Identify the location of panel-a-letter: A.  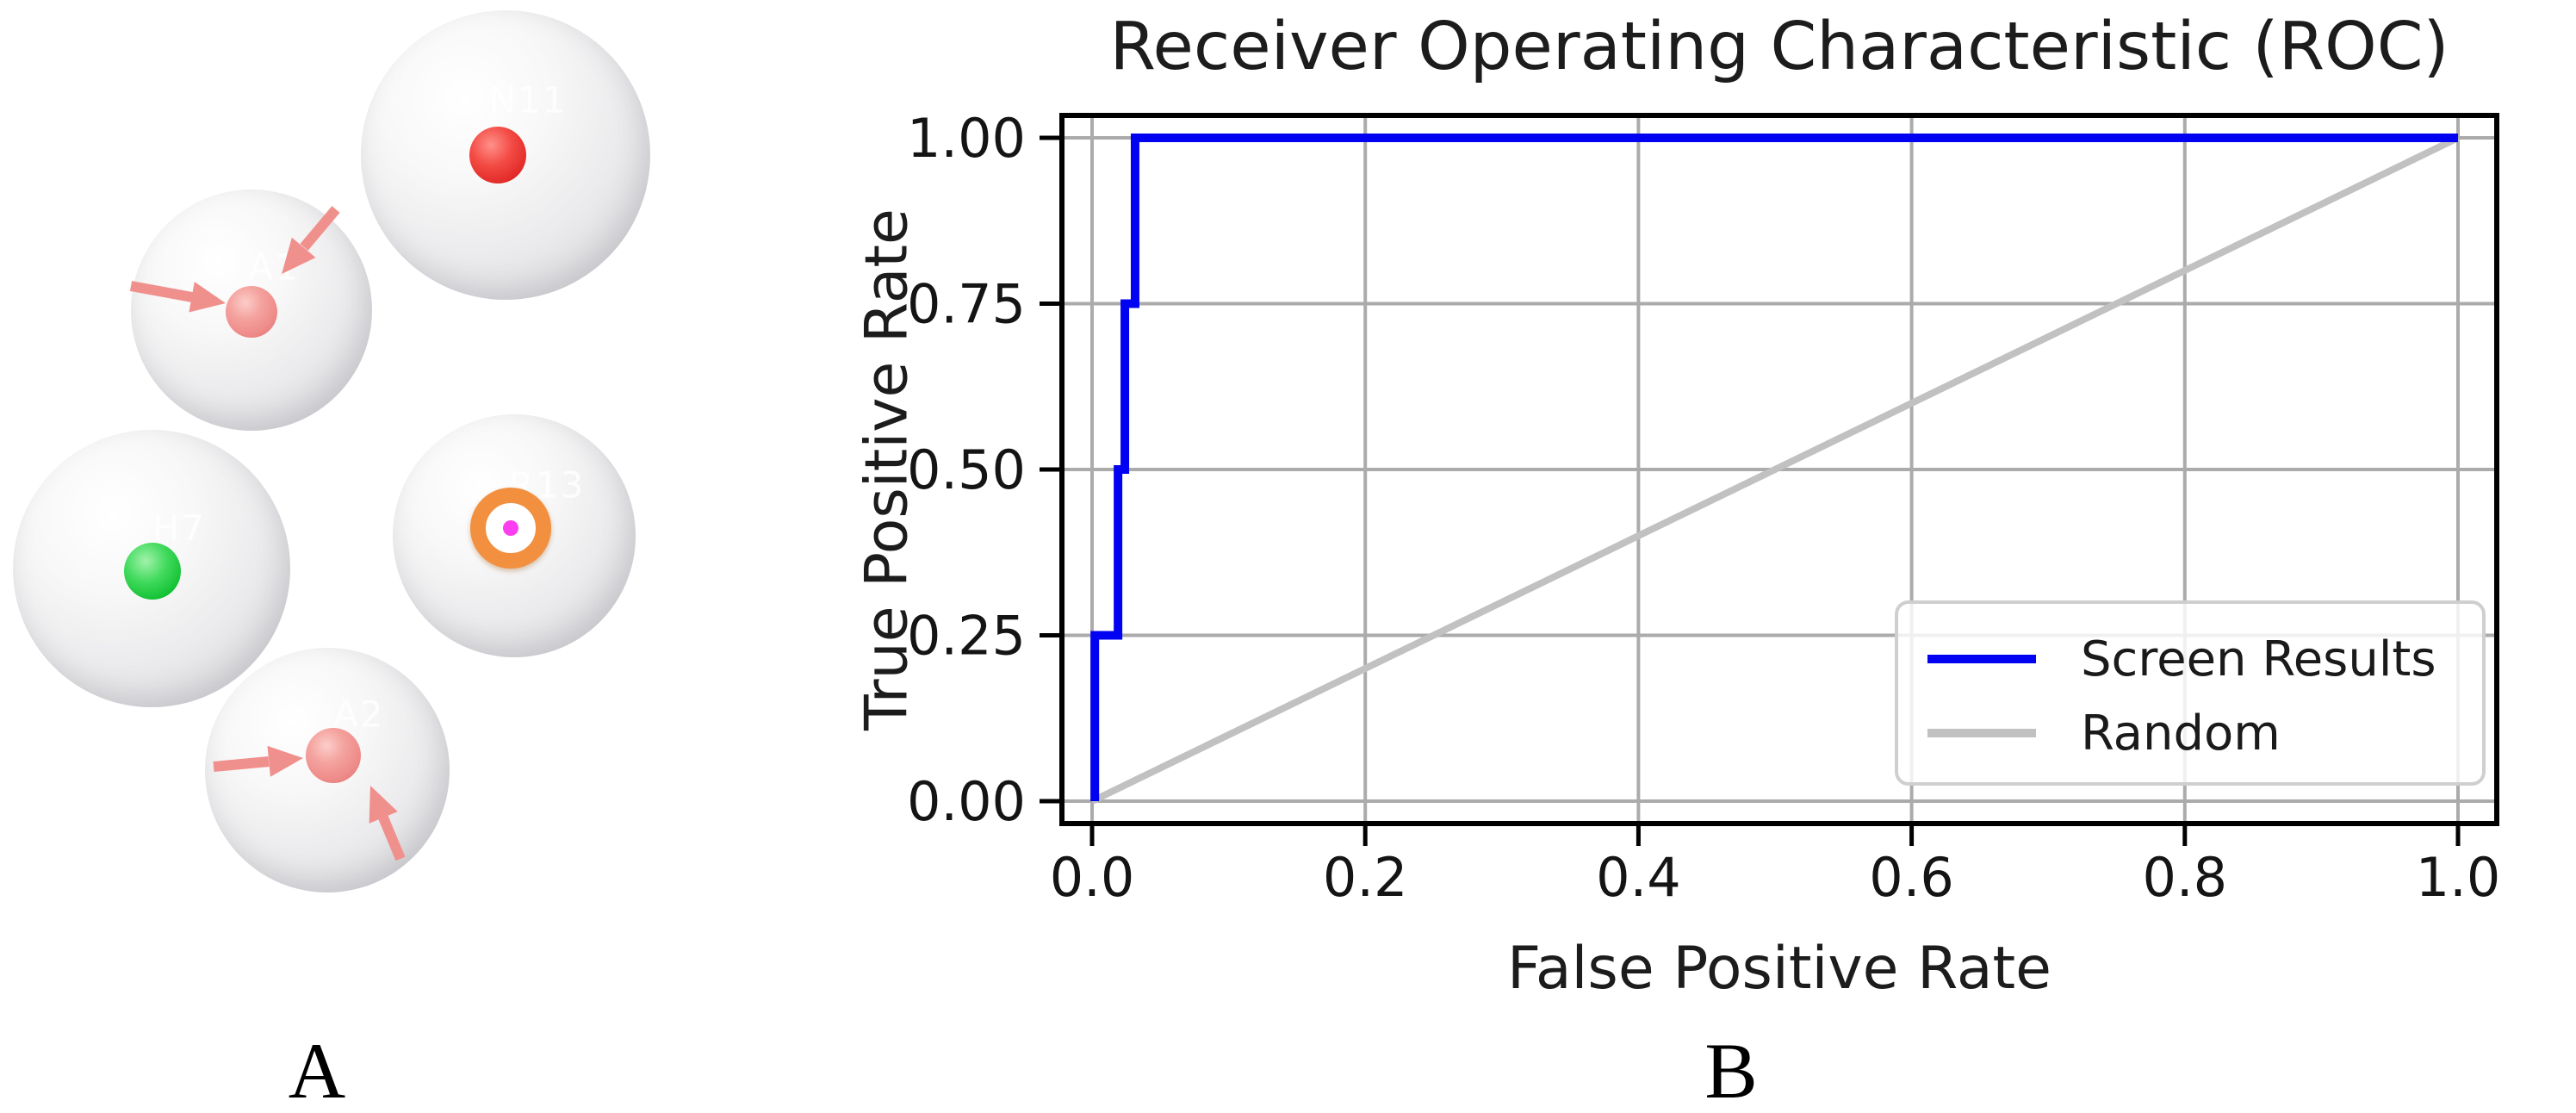
(317, 1070).